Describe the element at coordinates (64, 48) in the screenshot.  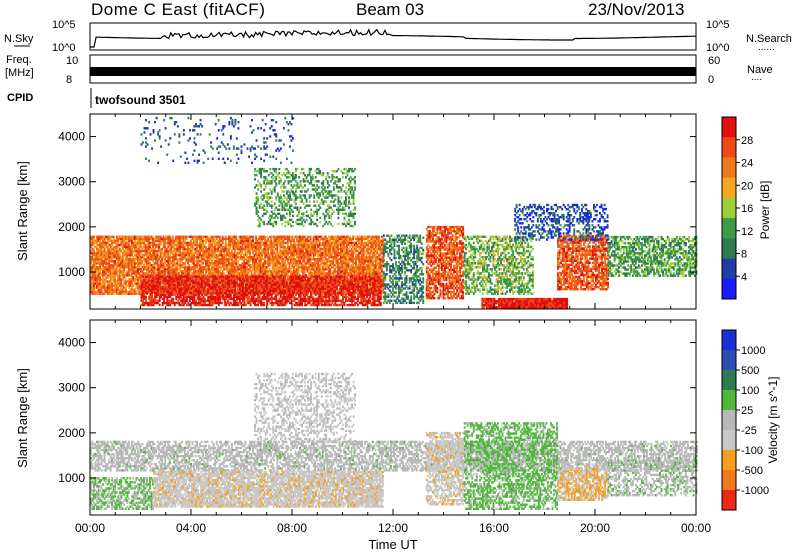
I see `noise-left-bottom: 10^0` at that location.